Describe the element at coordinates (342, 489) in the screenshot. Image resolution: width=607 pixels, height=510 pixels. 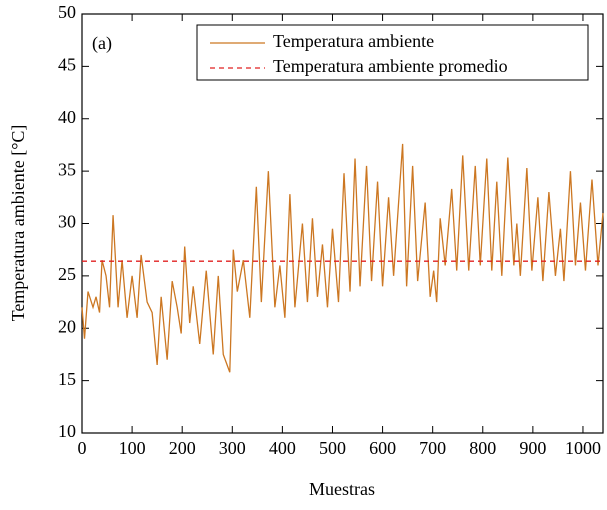
I see `x-axis-label: Muestras` at that location.